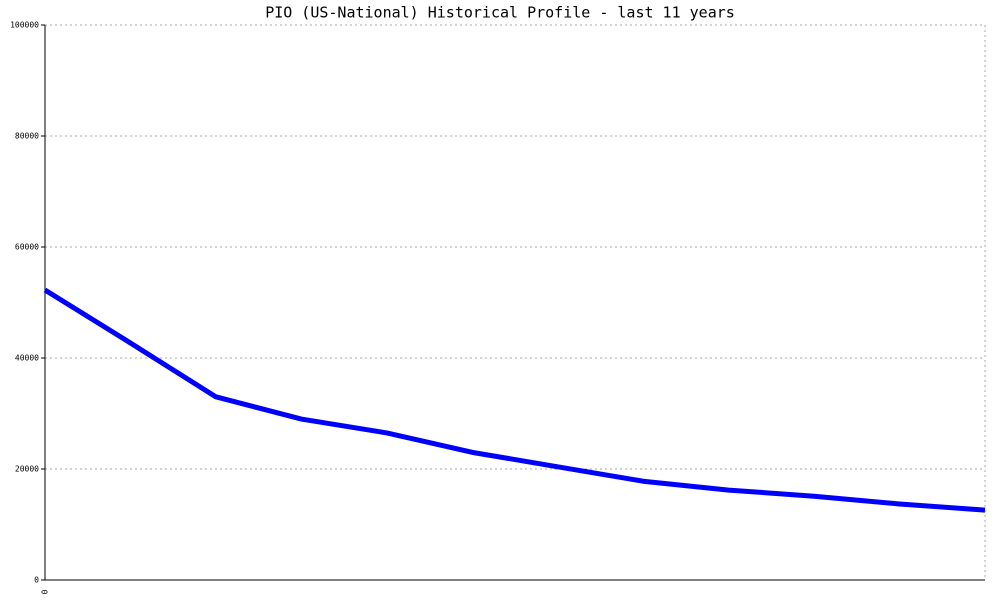 This screenshot has width=1000, height=600. I want to click on y-tick-label: 20000, so click(27, 469).